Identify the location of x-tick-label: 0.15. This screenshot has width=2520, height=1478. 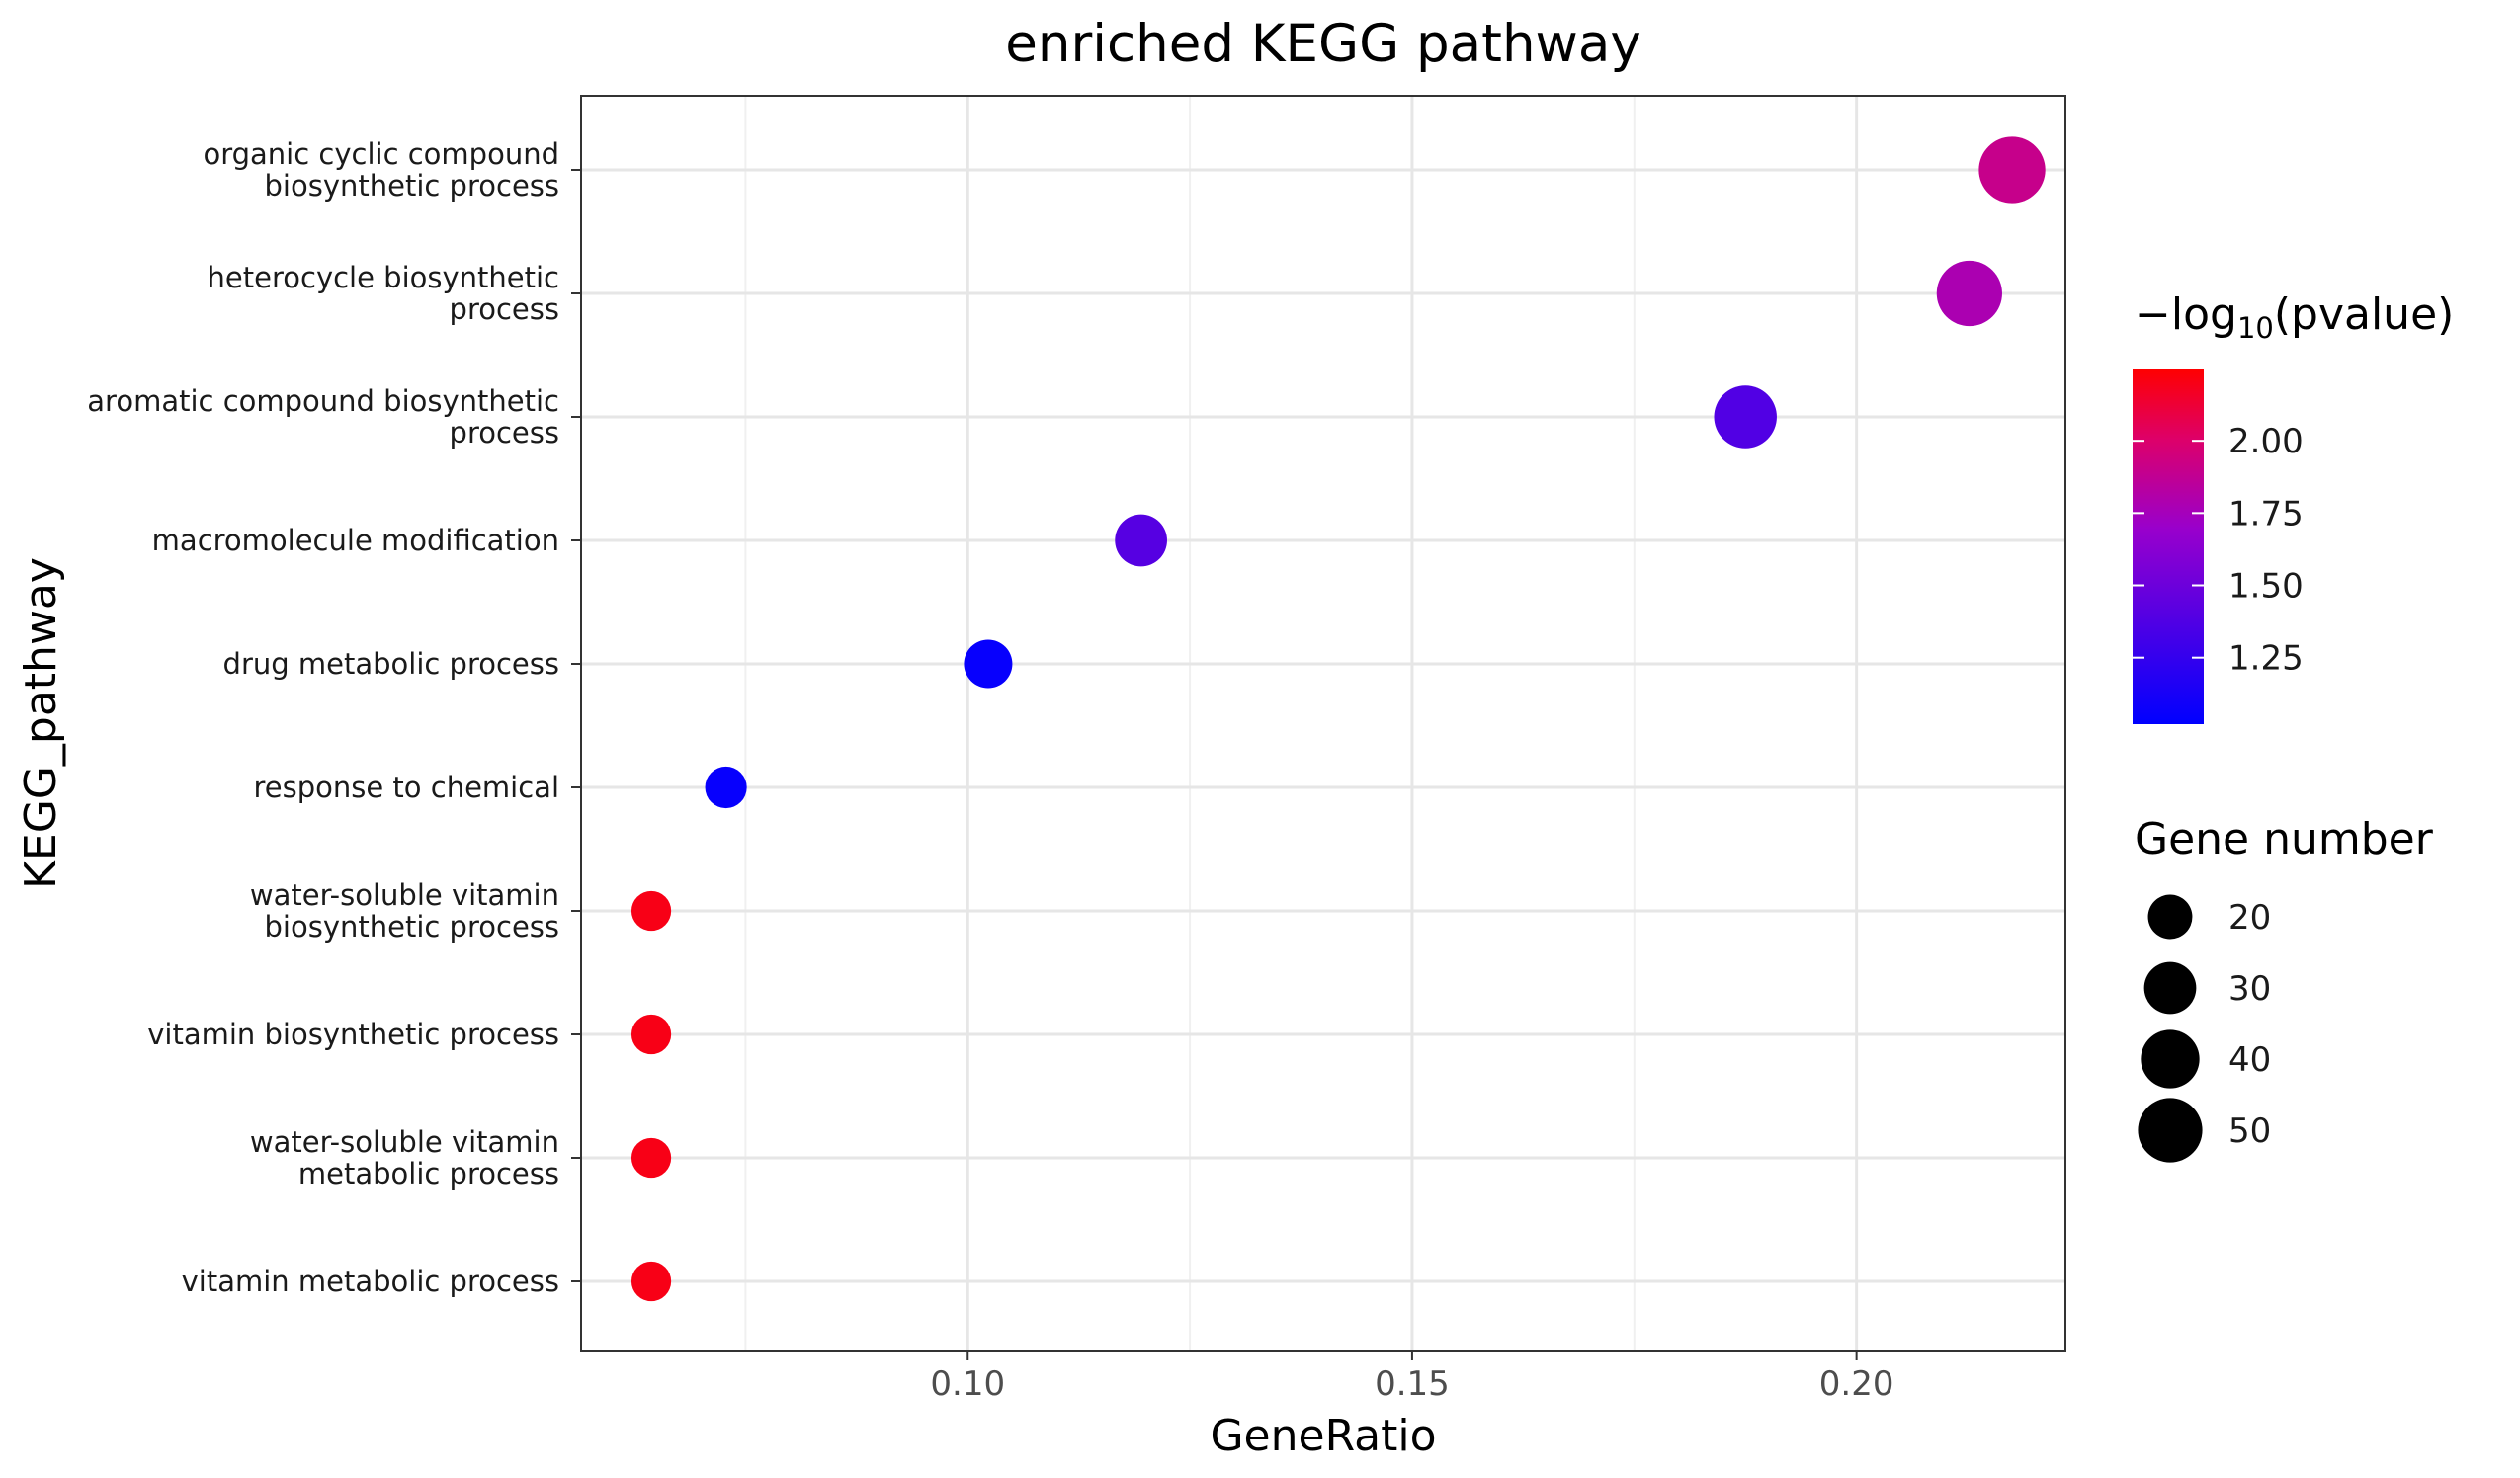
(1412, 1384).